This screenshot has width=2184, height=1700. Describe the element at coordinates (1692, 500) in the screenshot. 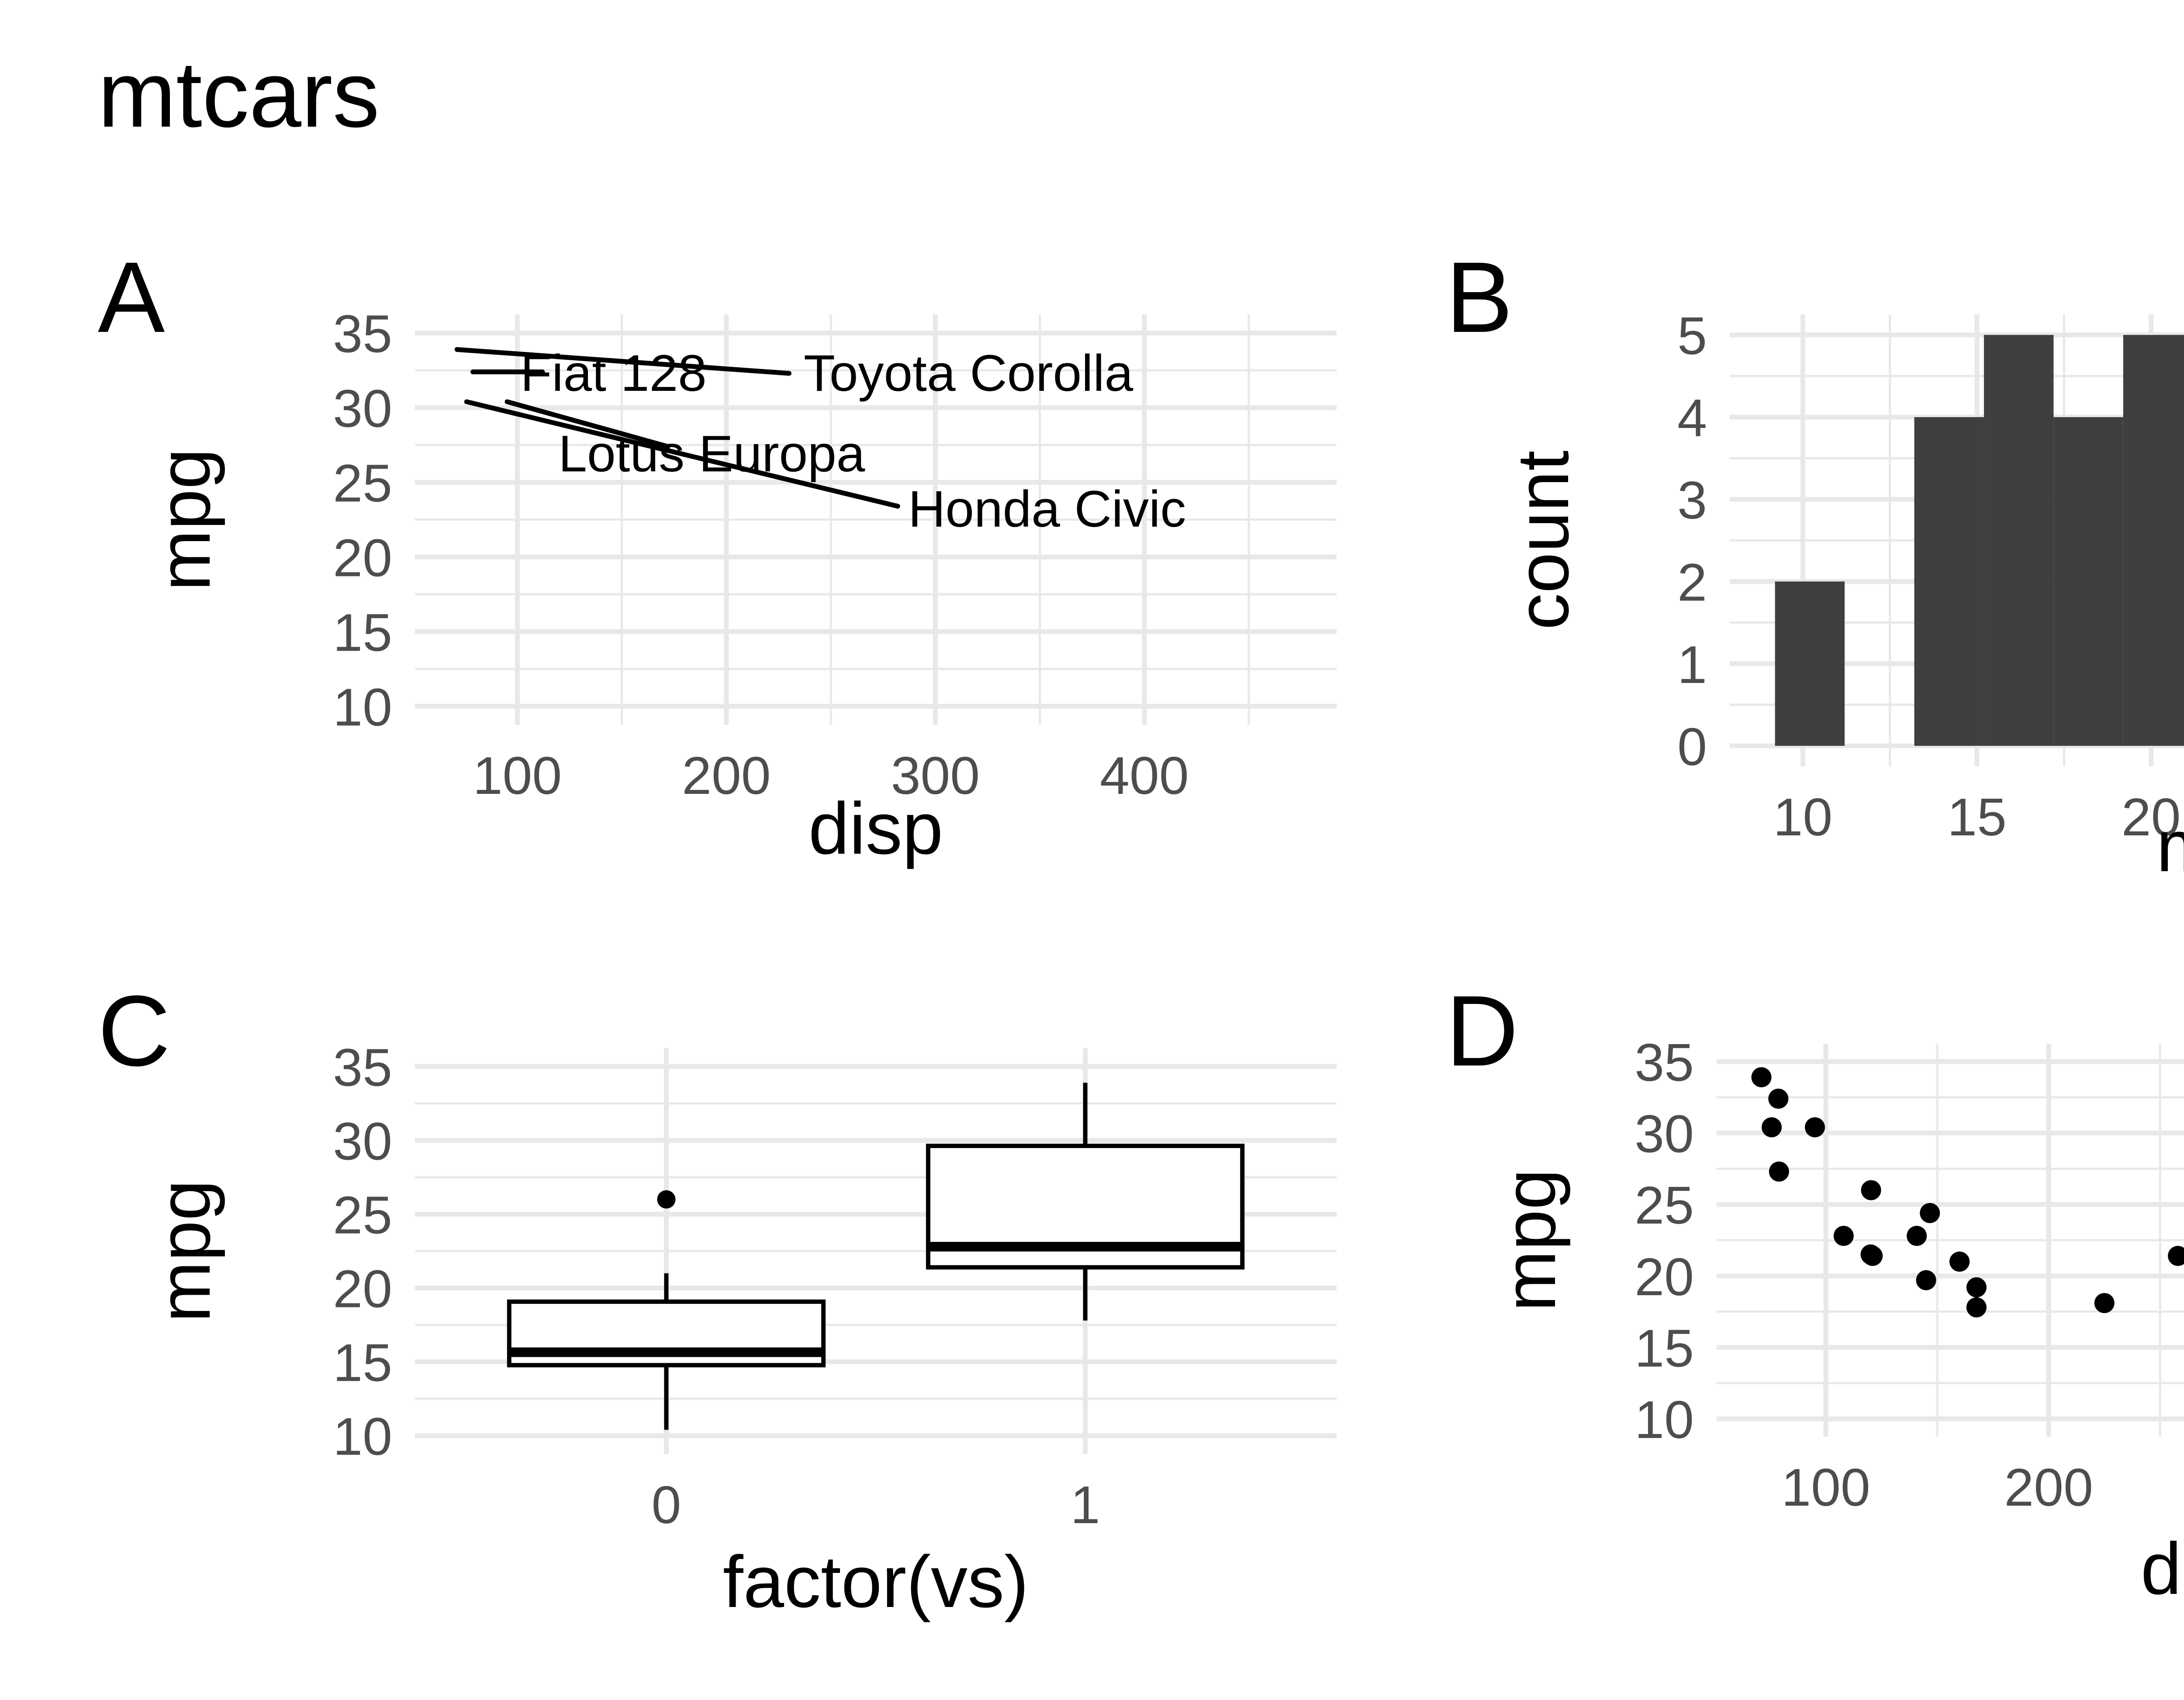

I see `y-tick-label: 3` at that location.